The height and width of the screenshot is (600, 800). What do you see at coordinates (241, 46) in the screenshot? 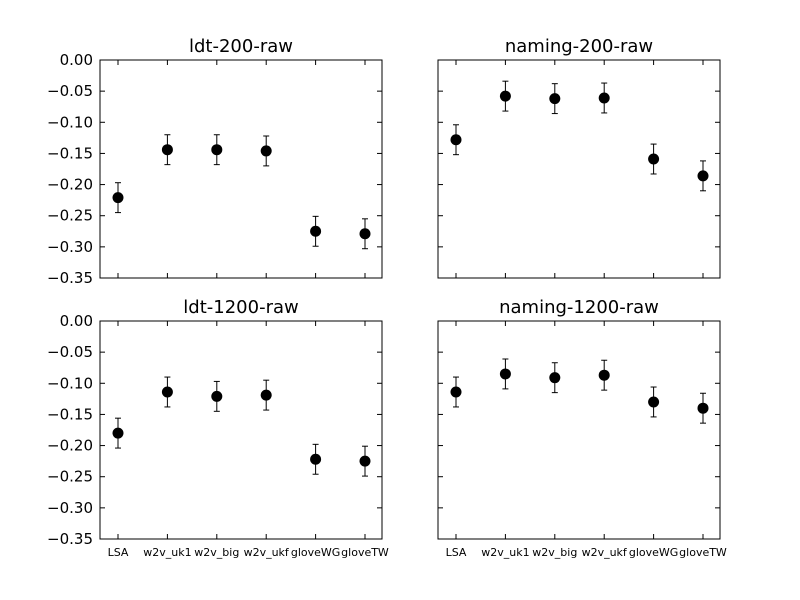
I see `subplot-title: ldt-200-raw` at bounding box center [241, 46].